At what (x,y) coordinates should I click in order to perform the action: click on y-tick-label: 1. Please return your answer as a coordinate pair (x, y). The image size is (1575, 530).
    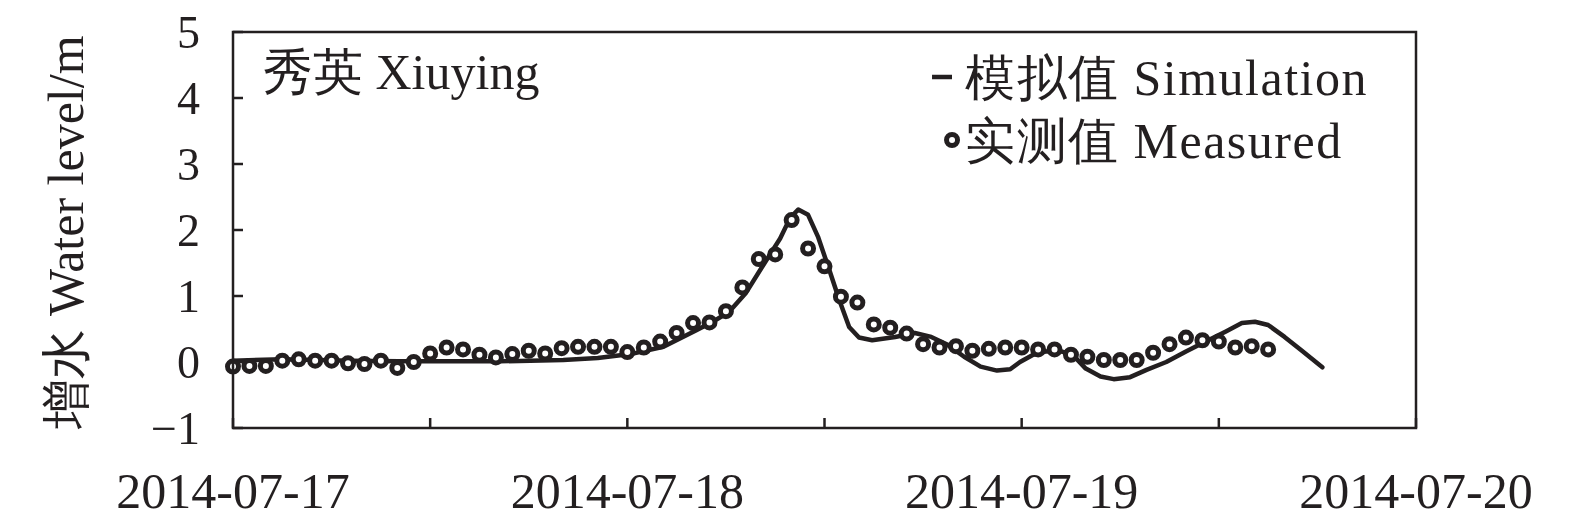
    Looking at the image, I should click on (188, 296).